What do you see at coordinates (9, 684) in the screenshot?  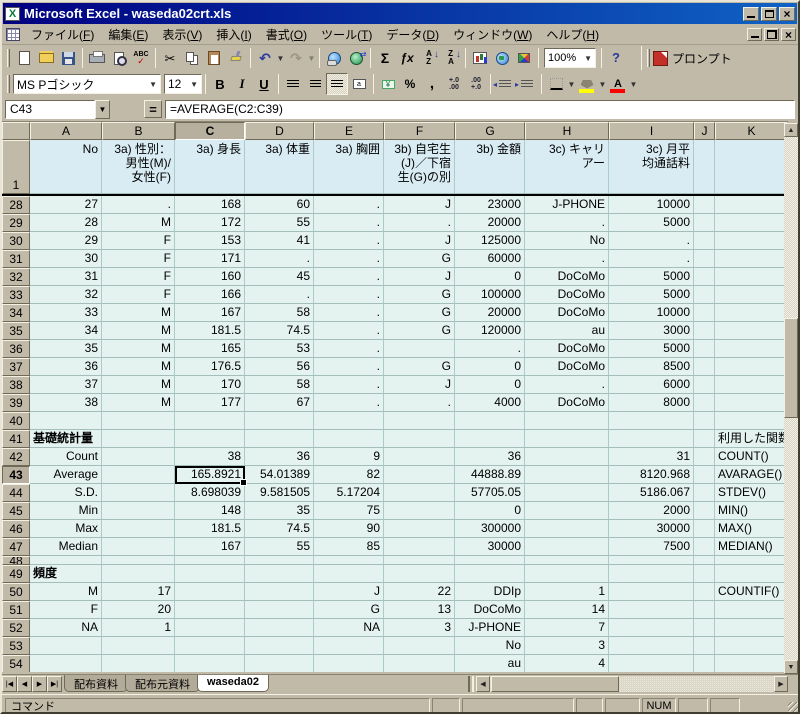 I see `first-sheet-icon: |◀` at bounding box center [9, 684].